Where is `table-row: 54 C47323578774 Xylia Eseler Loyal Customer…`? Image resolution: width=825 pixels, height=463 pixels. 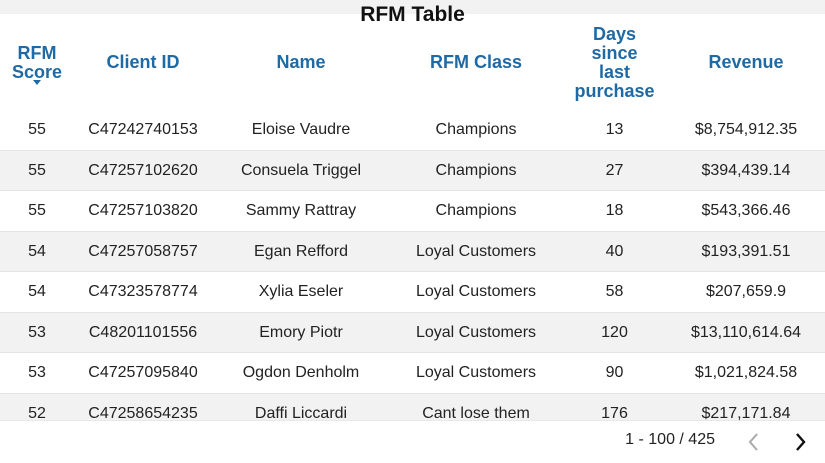 table-row: 54 C47323578774 Xylia Eseler Loyal Customer… is located at coordinates (412, 292).